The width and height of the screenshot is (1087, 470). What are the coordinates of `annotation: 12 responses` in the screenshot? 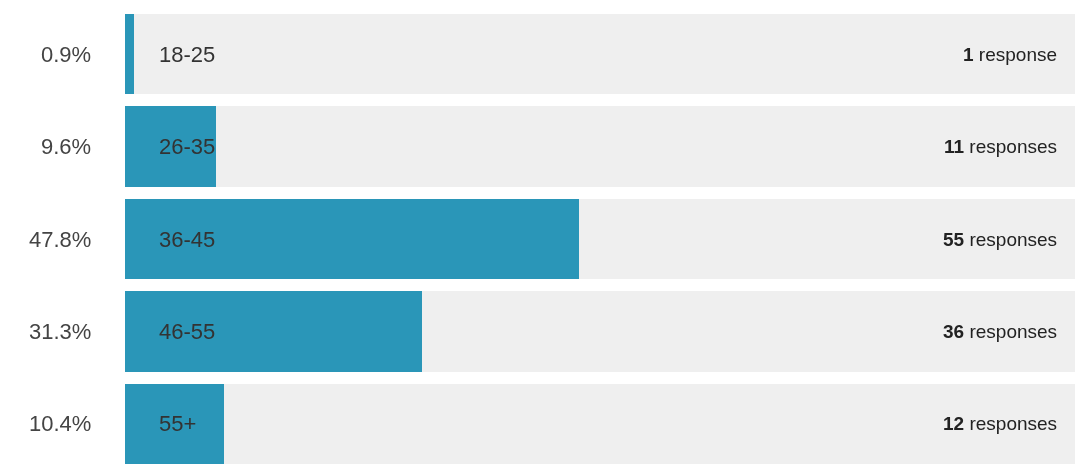 It's located at (1000, 423).